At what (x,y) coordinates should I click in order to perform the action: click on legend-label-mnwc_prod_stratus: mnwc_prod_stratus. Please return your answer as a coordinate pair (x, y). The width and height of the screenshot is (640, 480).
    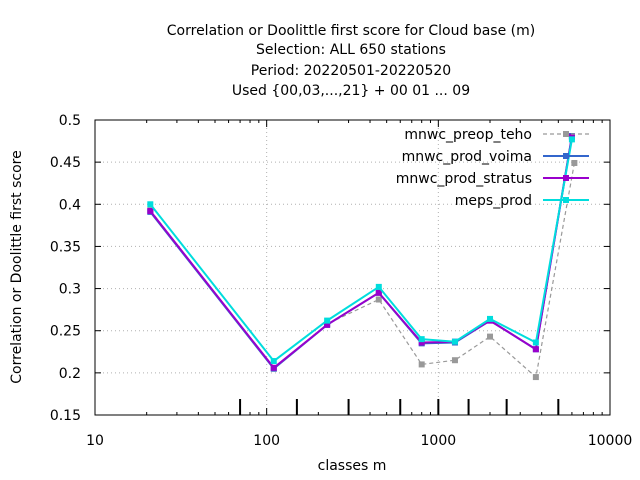
    Looking at the image, I should click on (464, 179).